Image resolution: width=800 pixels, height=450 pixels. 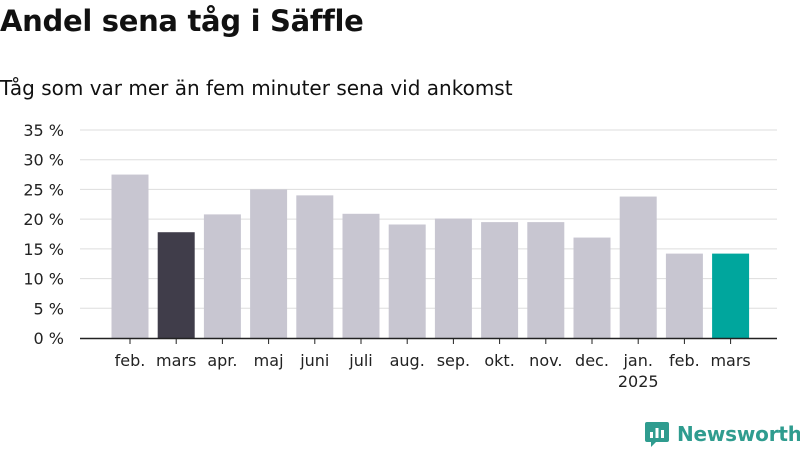 I want to click on x-tick-label: maj, so click(x=269, y=360).